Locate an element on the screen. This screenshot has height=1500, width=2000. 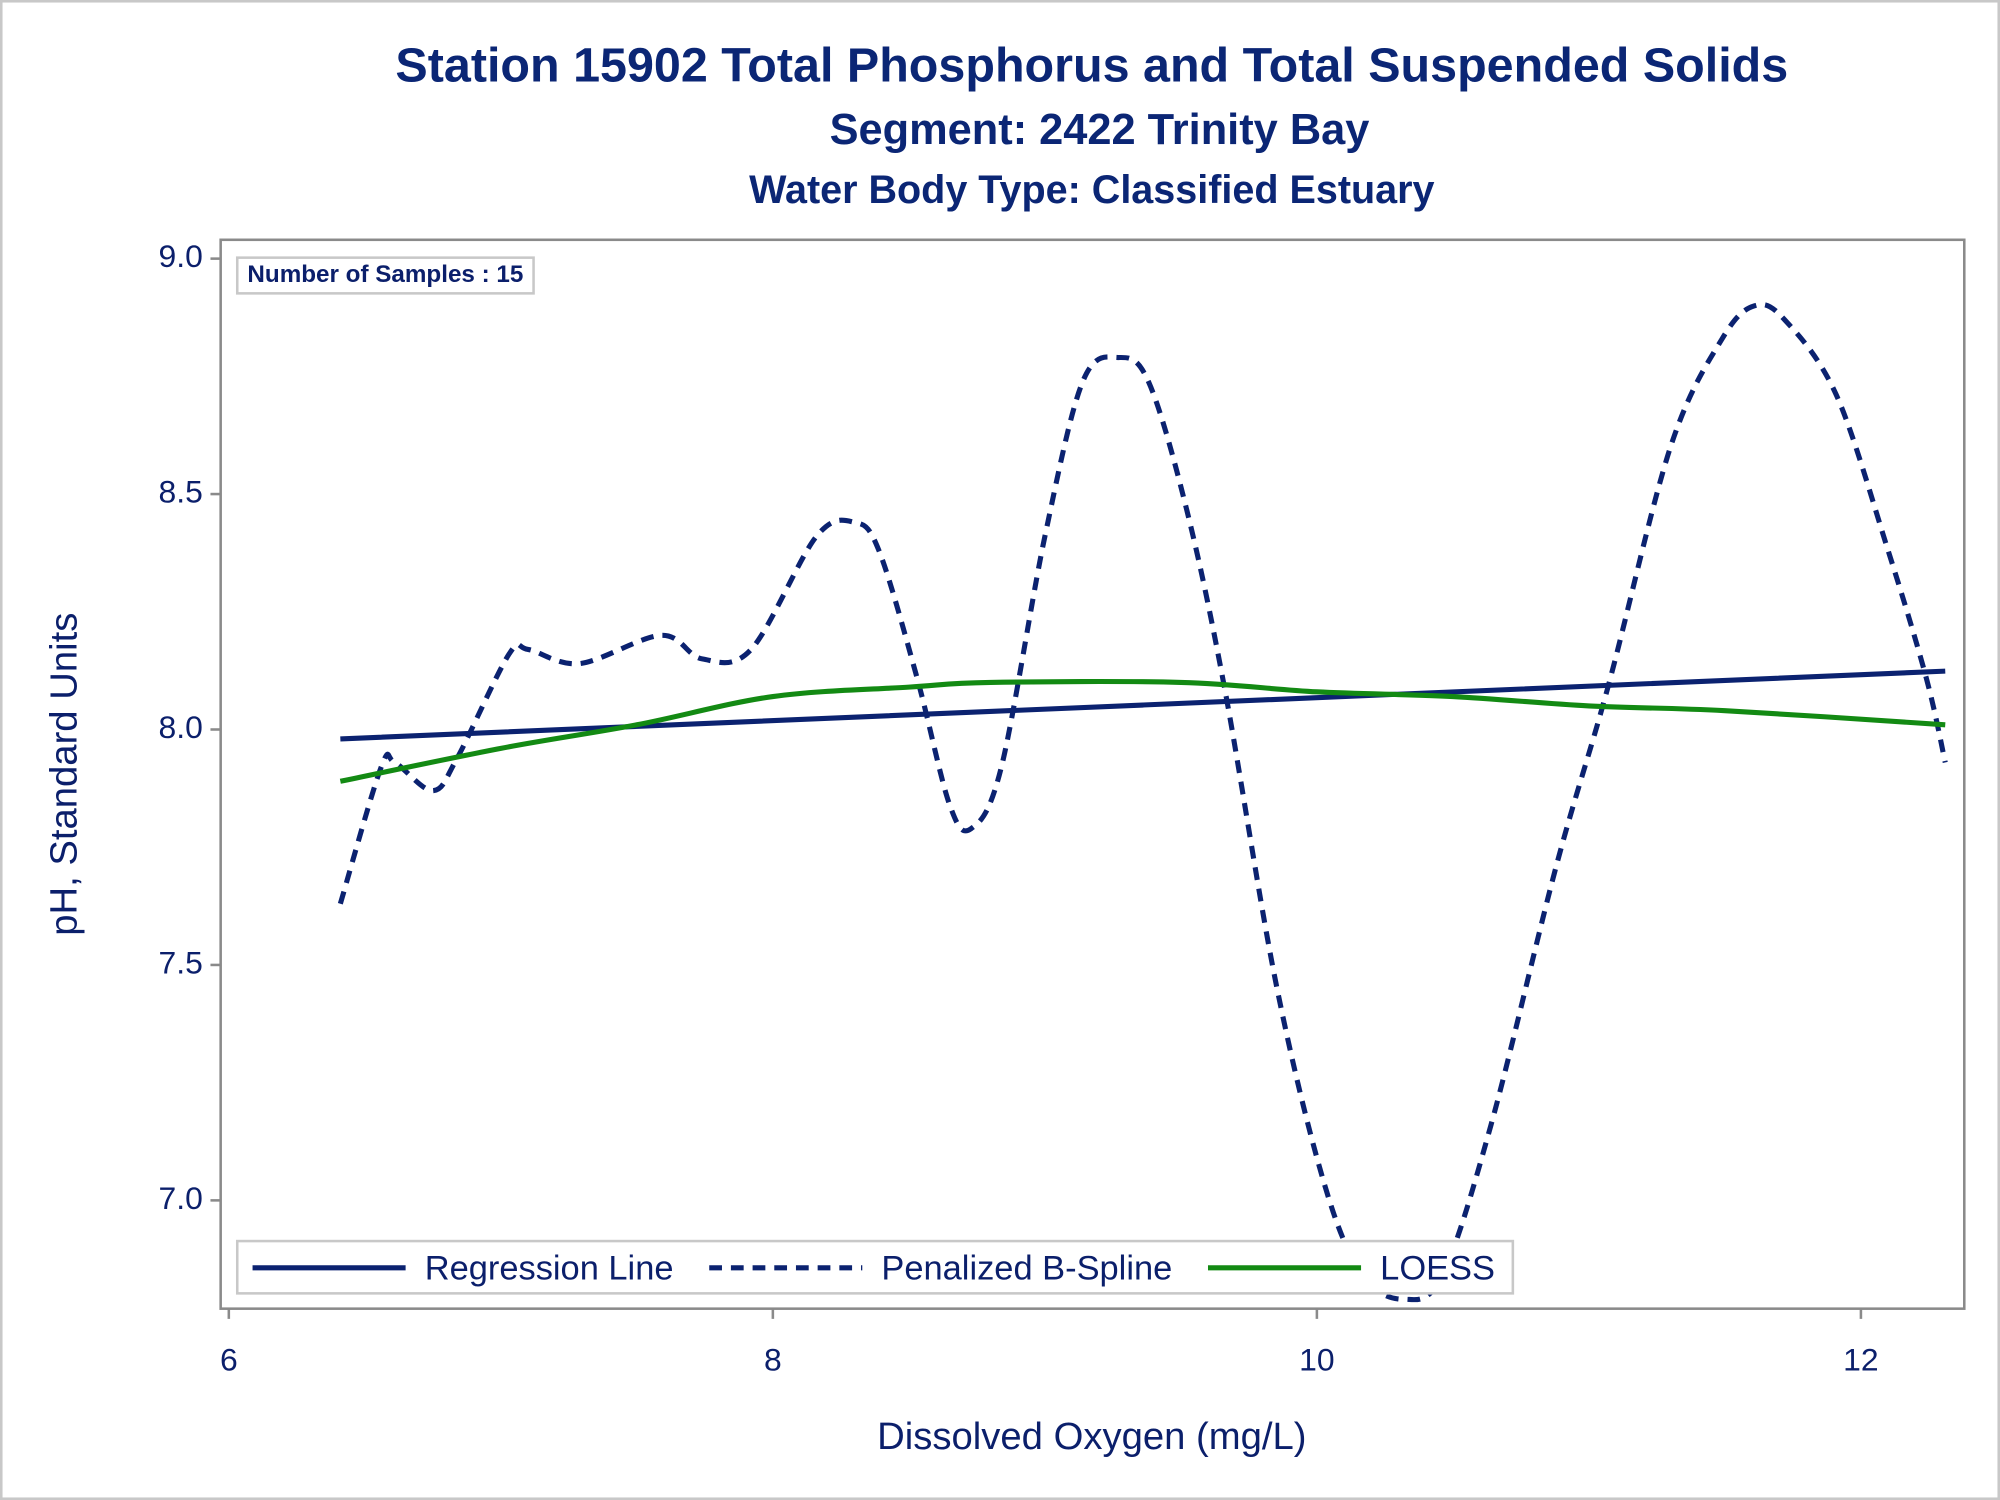
x-tick-label: 8 is located at coordinates (773, 1360).